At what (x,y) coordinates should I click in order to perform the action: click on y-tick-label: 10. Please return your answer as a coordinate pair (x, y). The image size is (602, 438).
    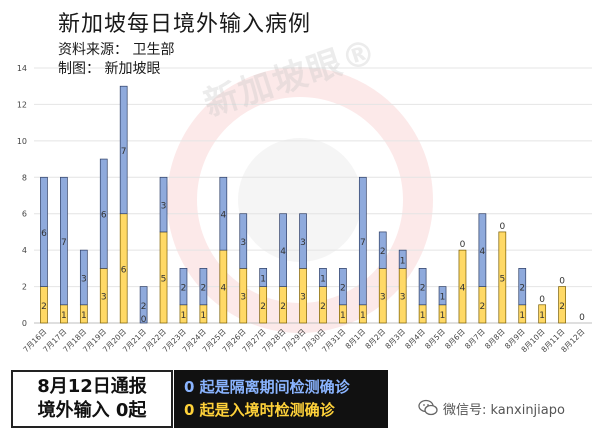
    Looking at the image, I should click on (22, 141).